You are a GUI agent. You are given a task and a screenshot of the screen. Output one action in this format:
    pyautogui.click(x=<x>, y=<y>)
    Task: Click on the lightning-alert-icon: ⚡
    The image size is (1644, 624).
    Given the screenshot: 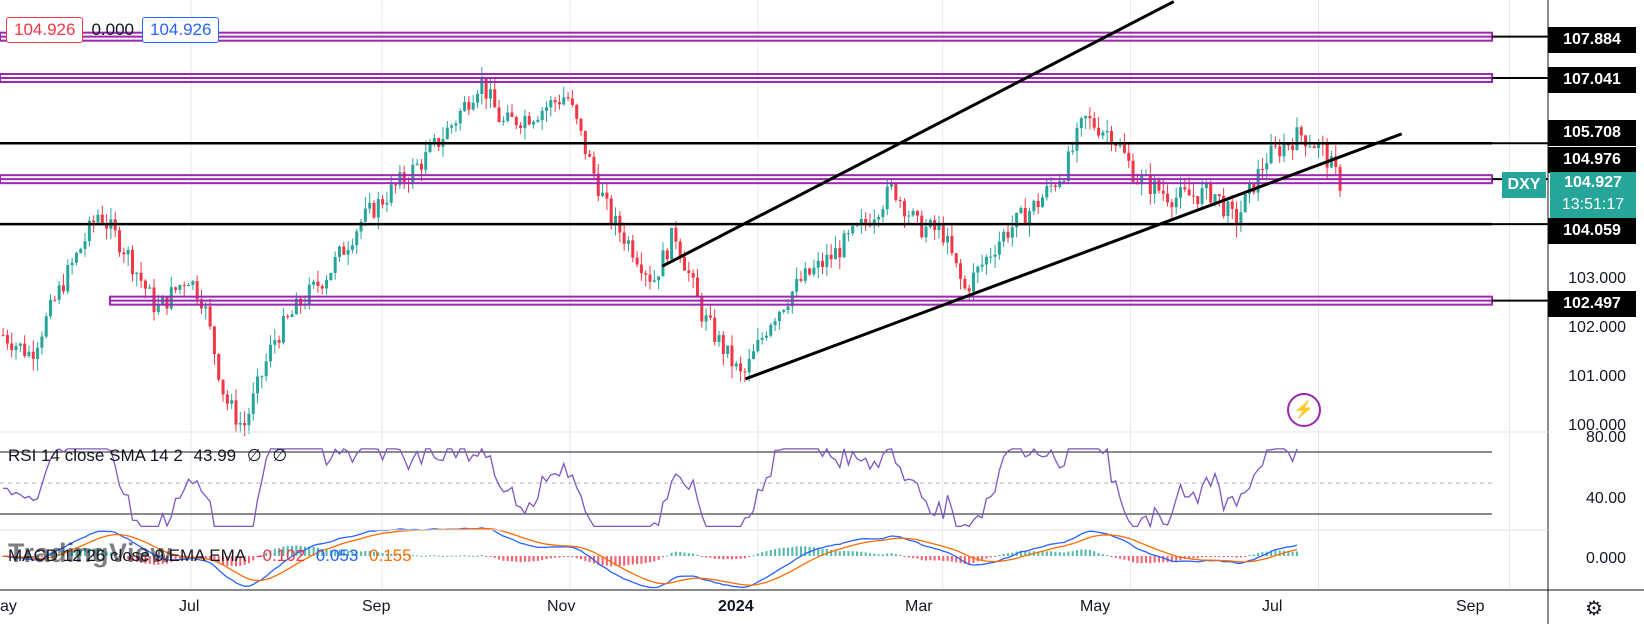 What is the action you would take?
    pyautogui.click(x=1304, y=410)
    